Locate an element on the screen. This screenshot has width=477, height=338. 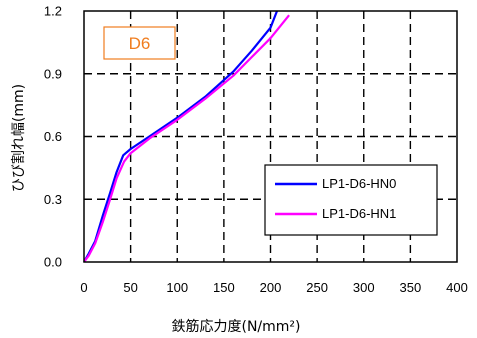
y-tick-label: 0.0 is located at coordinates (53, 262).